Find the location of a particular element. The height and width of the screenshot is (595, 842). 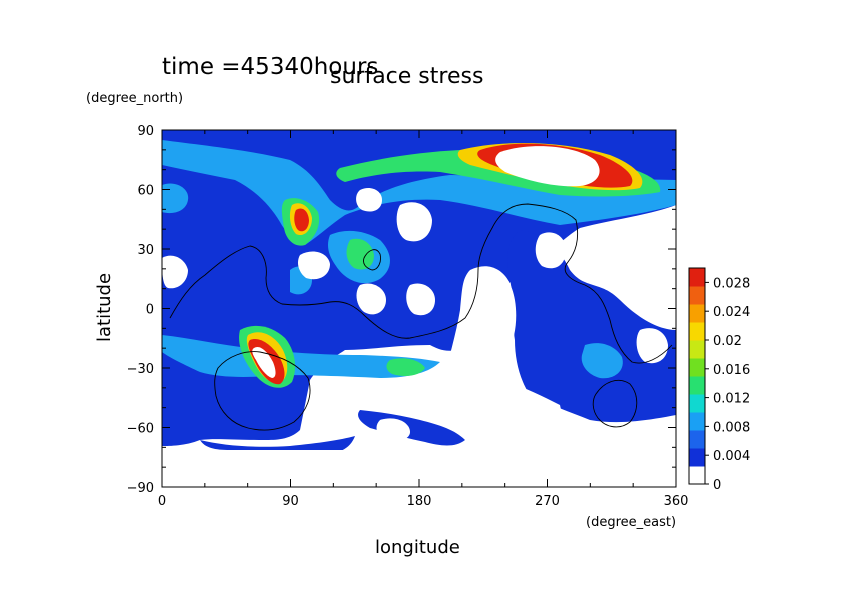

chart-title: surface stress is located at coordinates (406, 76).